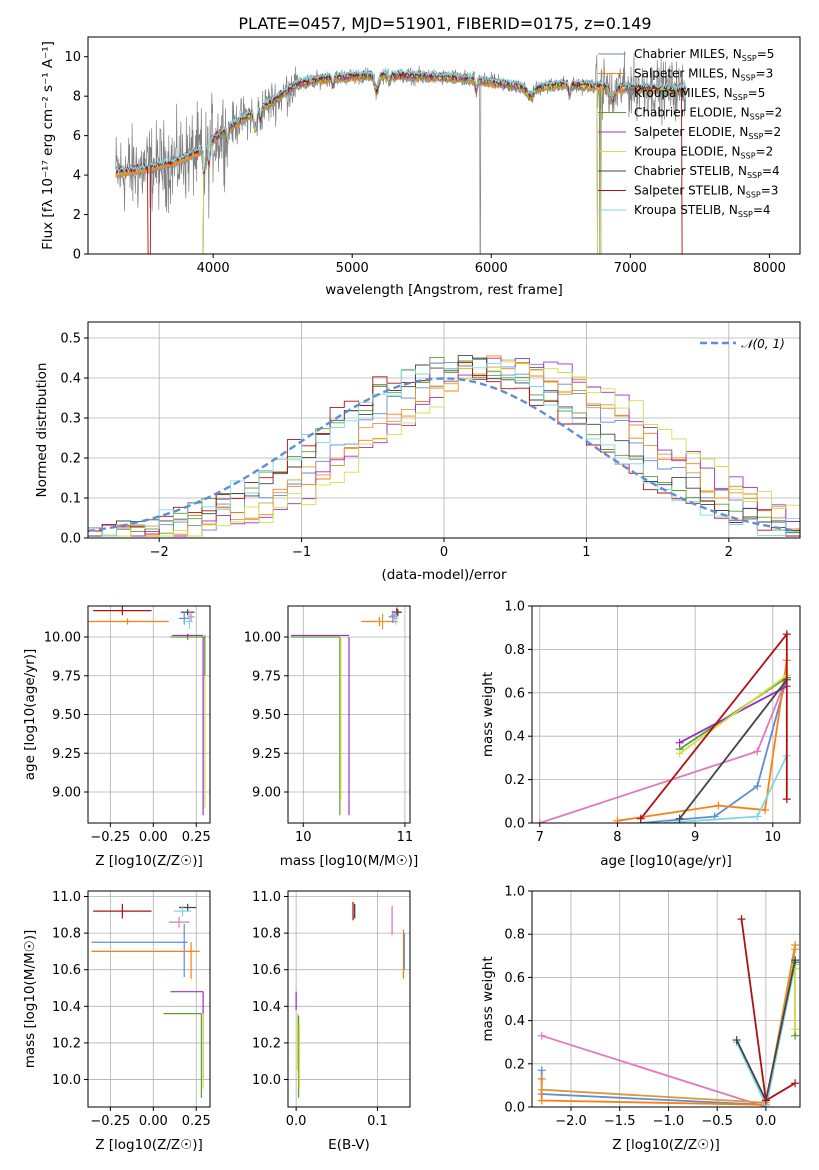  What do you see at coordinates (708, 114) in the screenshot?
I see `legend-entry: Chabrier ELODIE, NSSP=2` at bounding box center [708, 114].